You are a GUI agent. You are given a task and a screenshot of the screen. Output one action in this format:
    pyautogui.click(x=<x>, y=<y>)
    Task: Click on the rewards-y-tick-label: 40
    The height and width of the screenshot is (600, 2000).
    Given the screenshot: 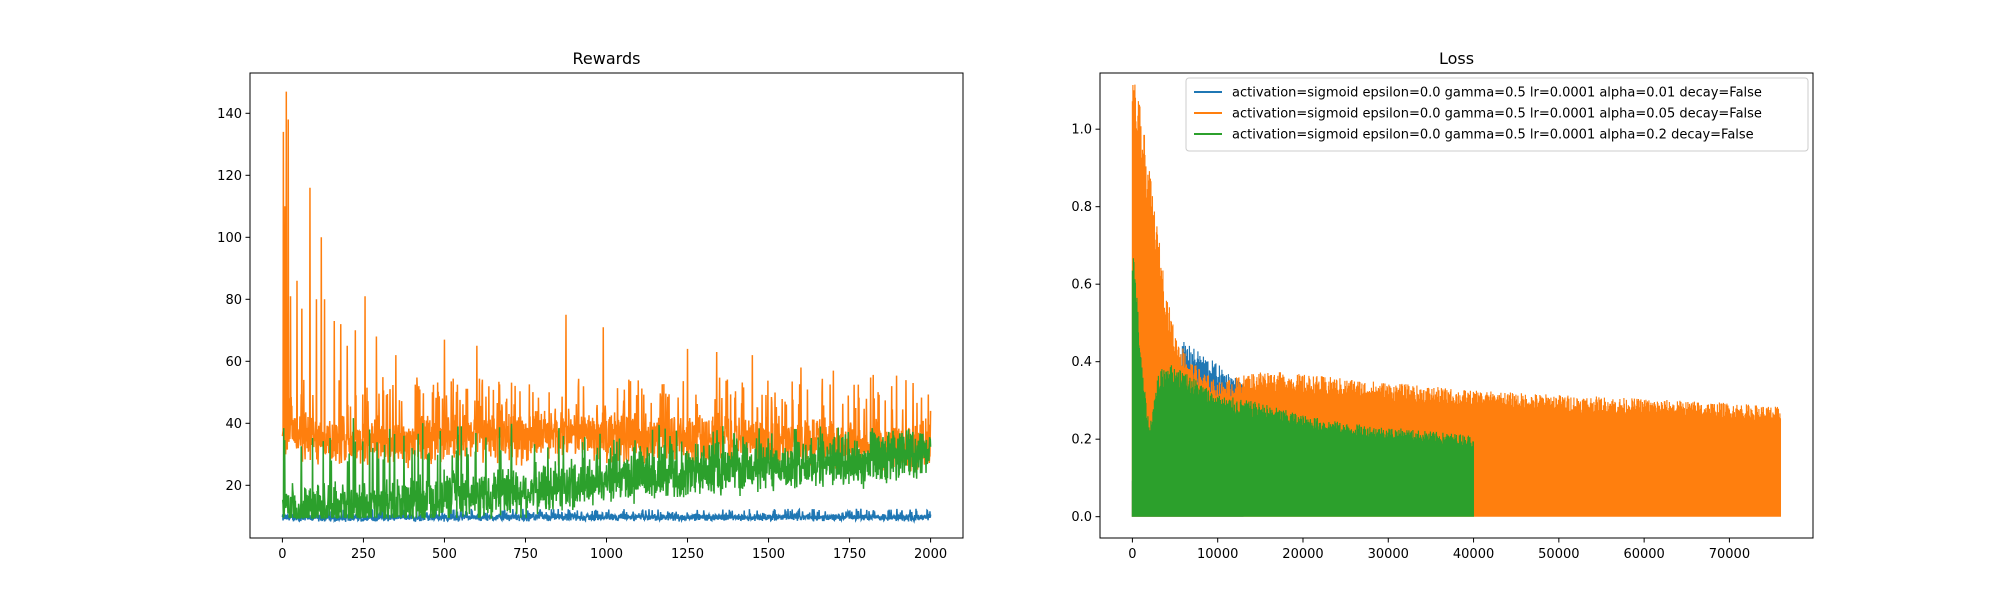 What is the action you would take?
    pyautogui.click(x=233, y=424)
    